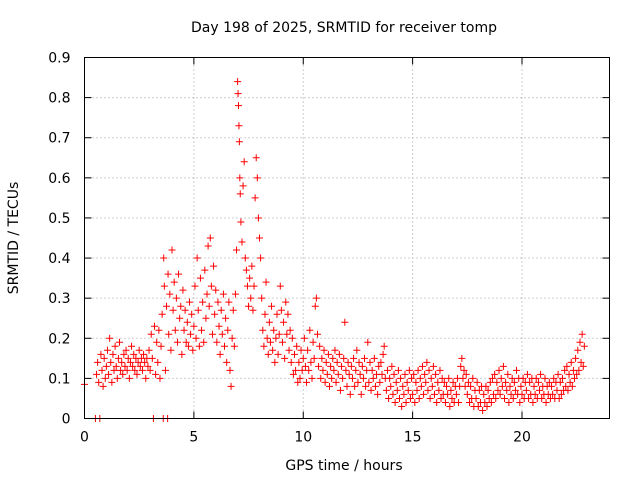 The height and width of the screenshot is (480, 640). I want to click on x-tick-label: 15, so click(413, 438).